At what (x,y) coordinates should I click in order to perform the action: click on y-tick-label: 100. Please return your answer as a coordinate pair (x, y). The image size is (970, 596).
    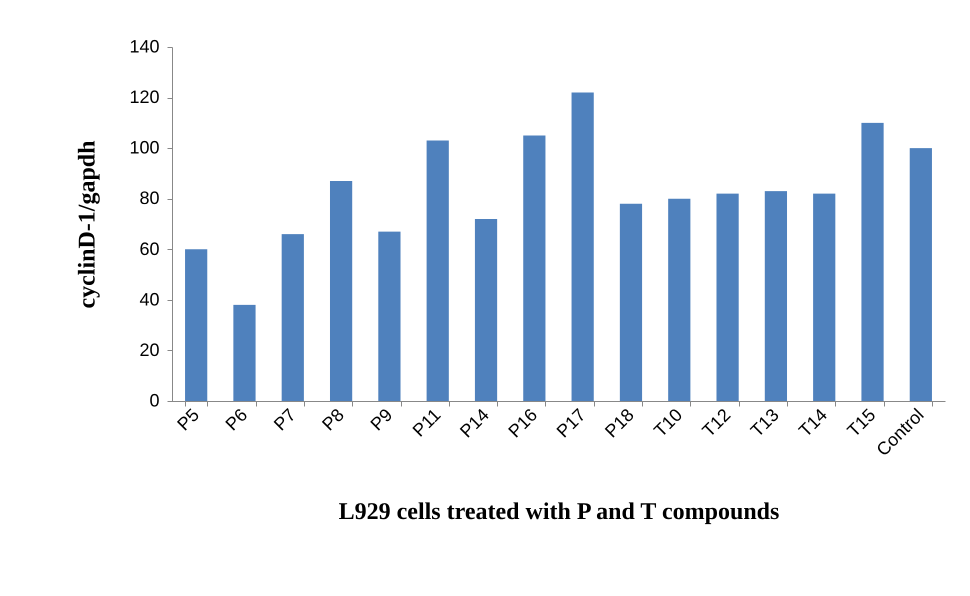
    Looking at the image, I should click on (144, 148).